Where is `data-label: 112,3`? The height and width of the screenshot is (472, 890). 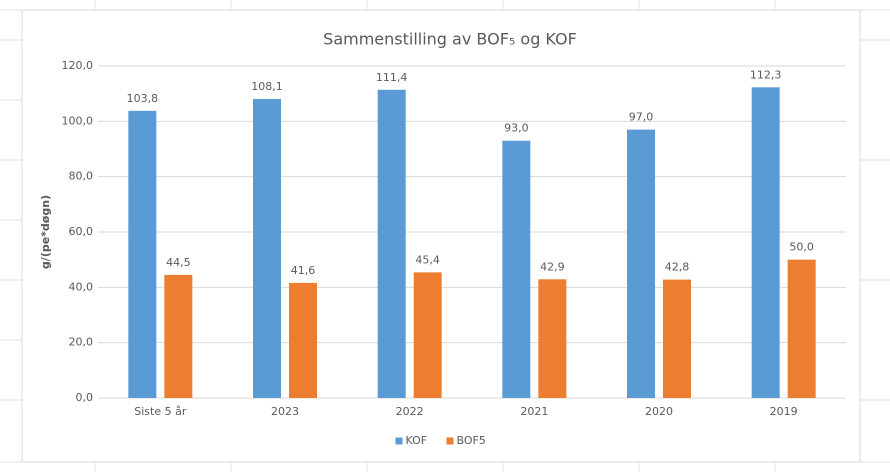 data-label: 112,3 is located at coordinates (766, 74).